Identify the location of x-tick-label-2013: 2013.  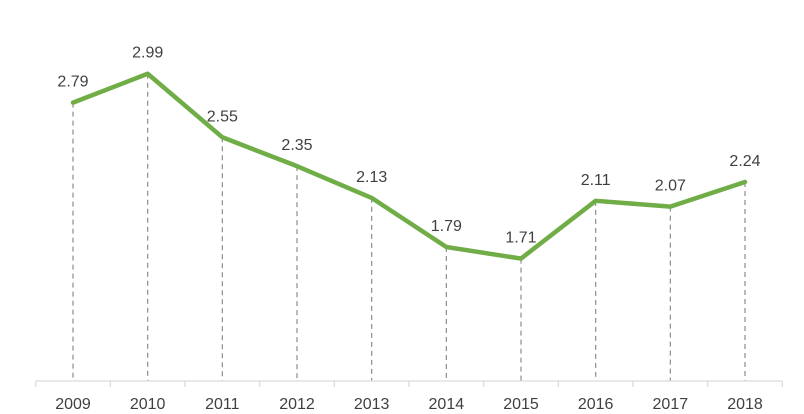
(372, 404).